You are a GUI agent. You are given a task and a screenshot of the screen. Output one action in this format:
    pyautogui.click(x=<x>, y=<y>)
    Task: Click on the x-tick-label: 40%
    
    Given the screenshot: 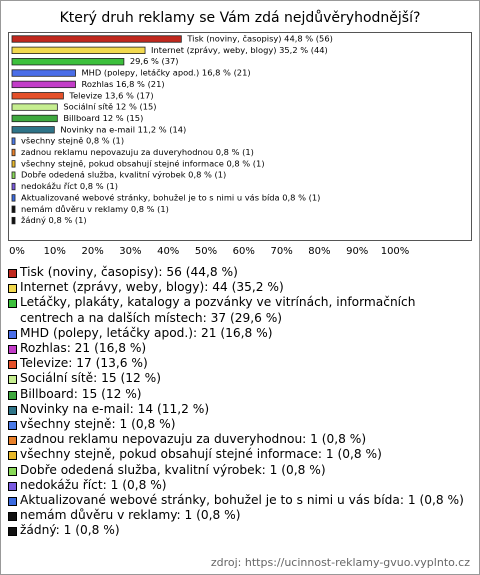 What is the action you would take?
    pyautogui.click(x=168, y=251)
    